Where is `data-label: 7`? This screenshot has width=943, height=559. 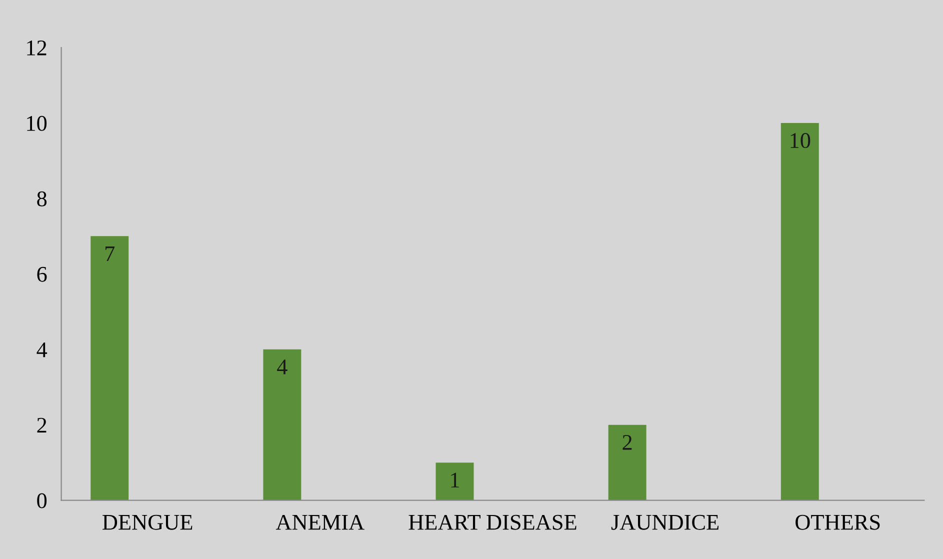
data-label: 7 is located at coordinates (110, 254).